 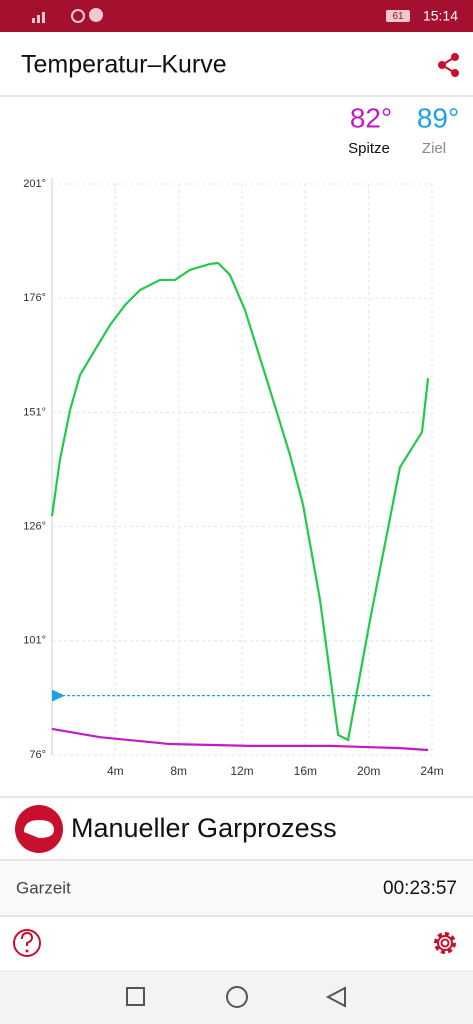 I want to click on x-tick-label: 24m, so click(x=431, y=771).